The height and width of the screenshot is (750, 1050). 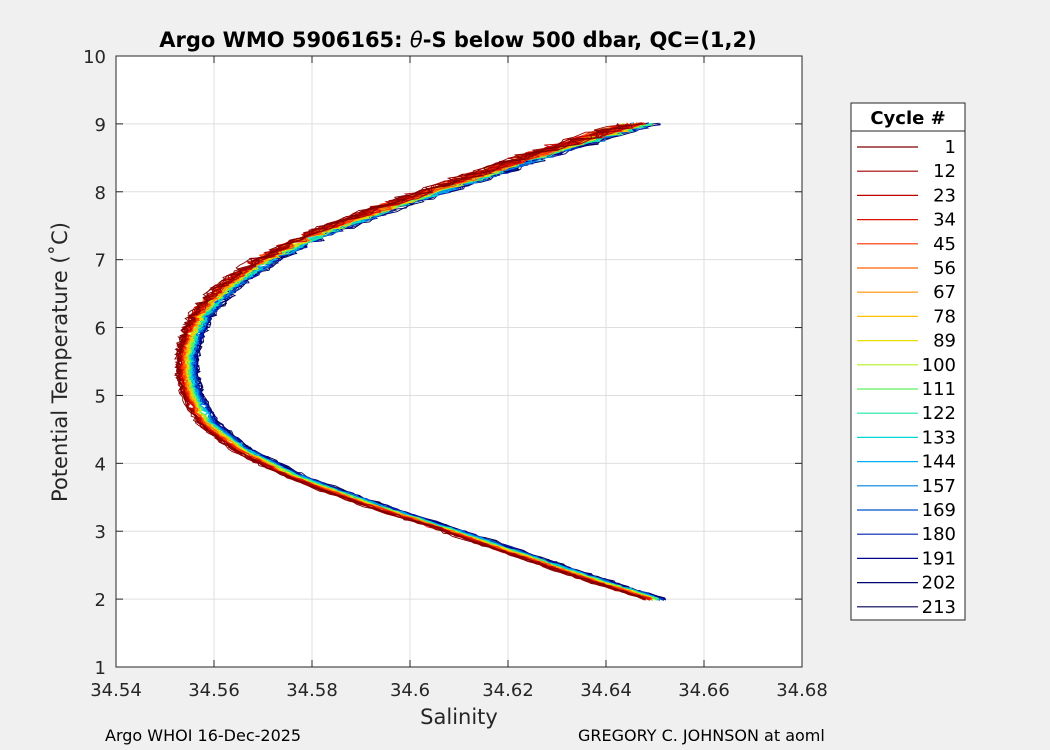 What do you see at coordinates (203, 735) in the screenshot?
I see `footer-left: Argo WHOI 16-Dec-2025` at bounding box center [203, 735].